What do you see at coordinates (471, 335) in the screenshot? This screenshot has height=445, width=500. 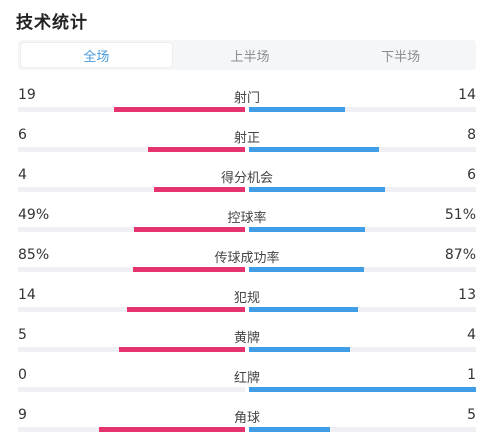 I see `away-value: 4` at bounding box center [471, 335].